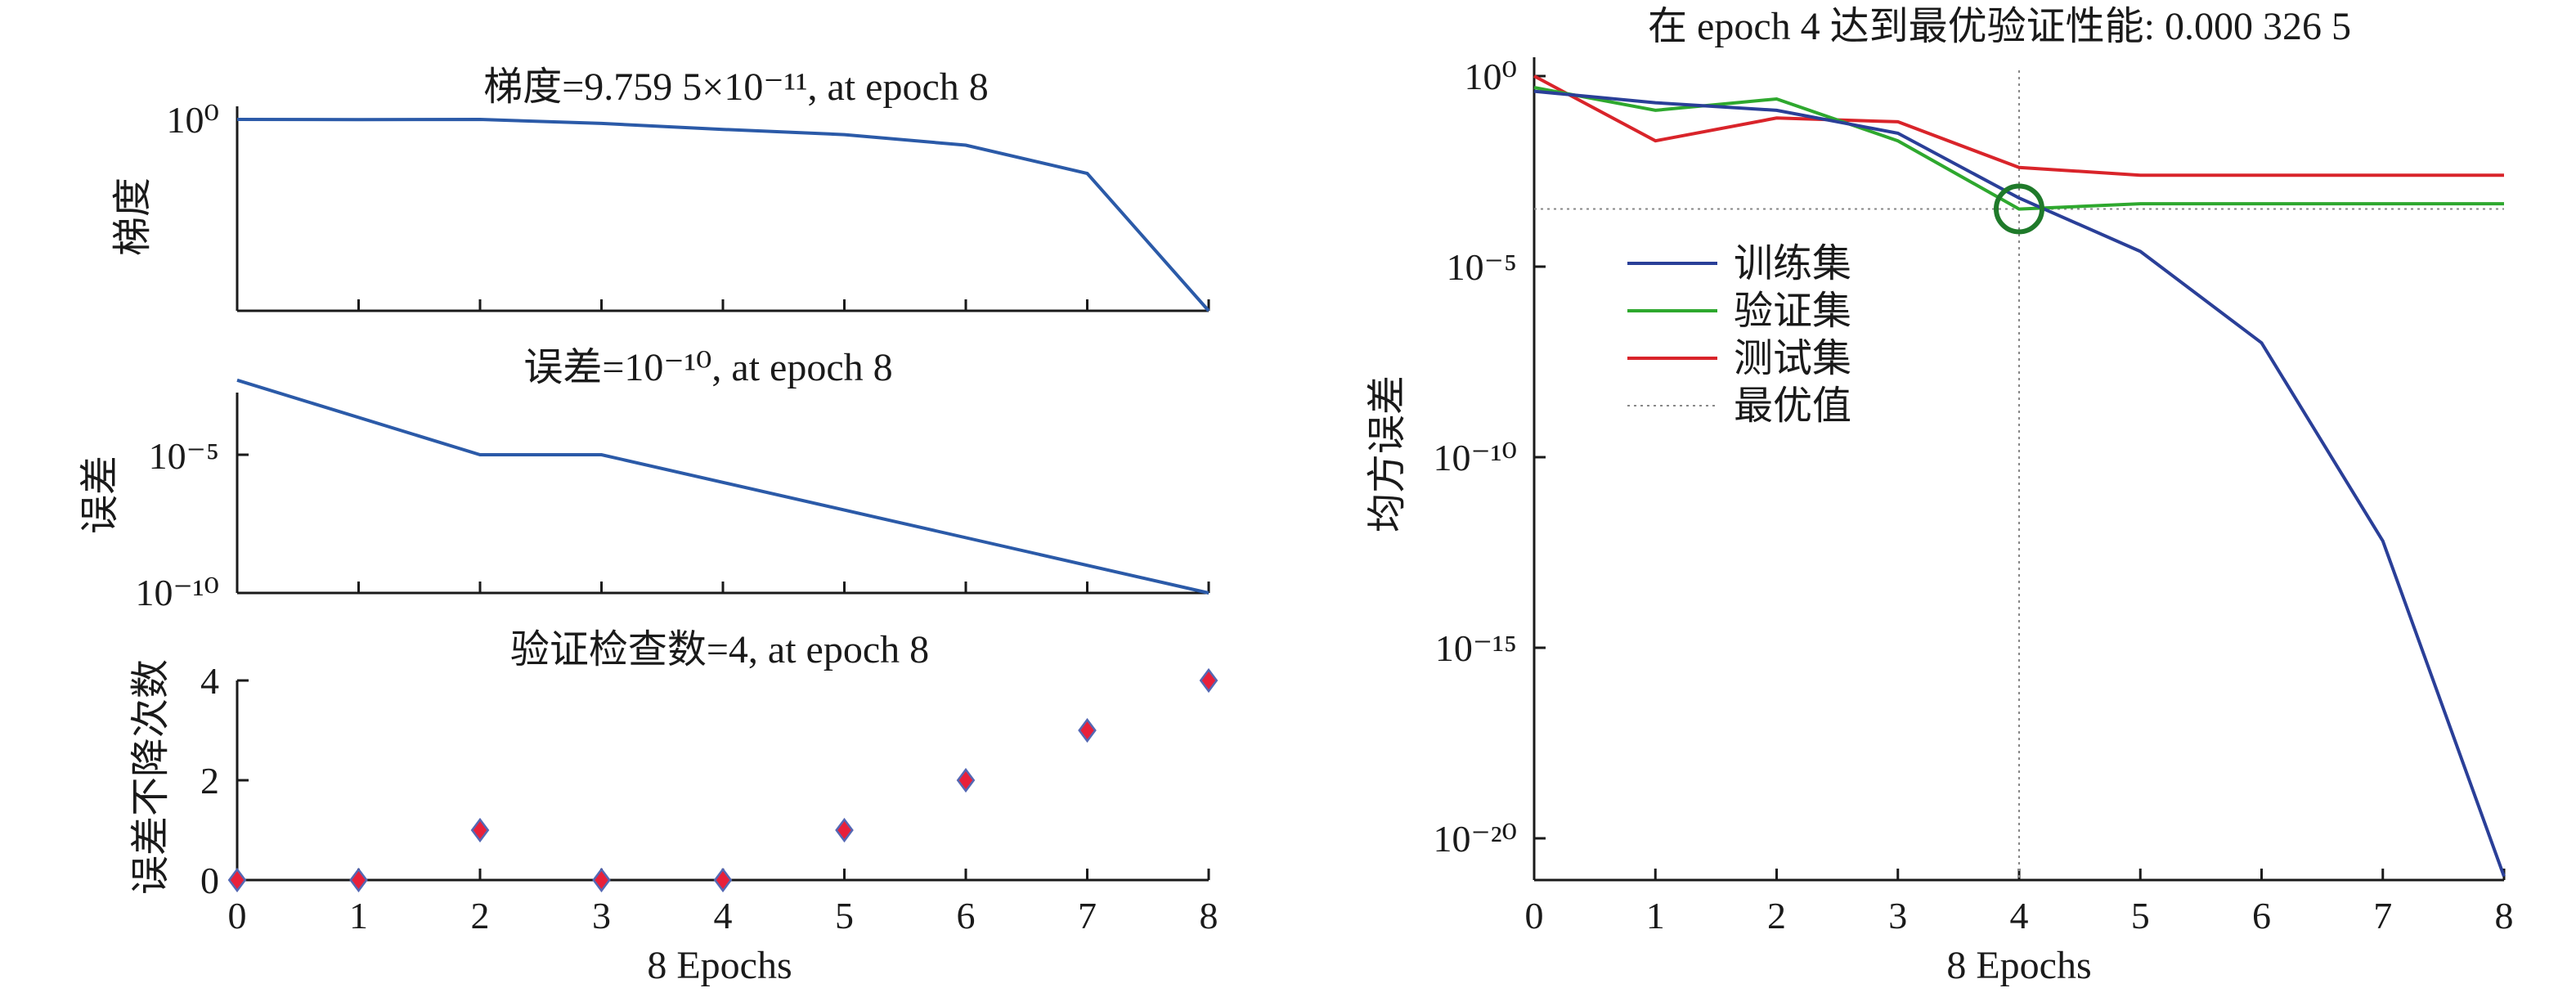  I want to click on error-ytick-label-2: 10⁻¹⁰, so click(177, 592).